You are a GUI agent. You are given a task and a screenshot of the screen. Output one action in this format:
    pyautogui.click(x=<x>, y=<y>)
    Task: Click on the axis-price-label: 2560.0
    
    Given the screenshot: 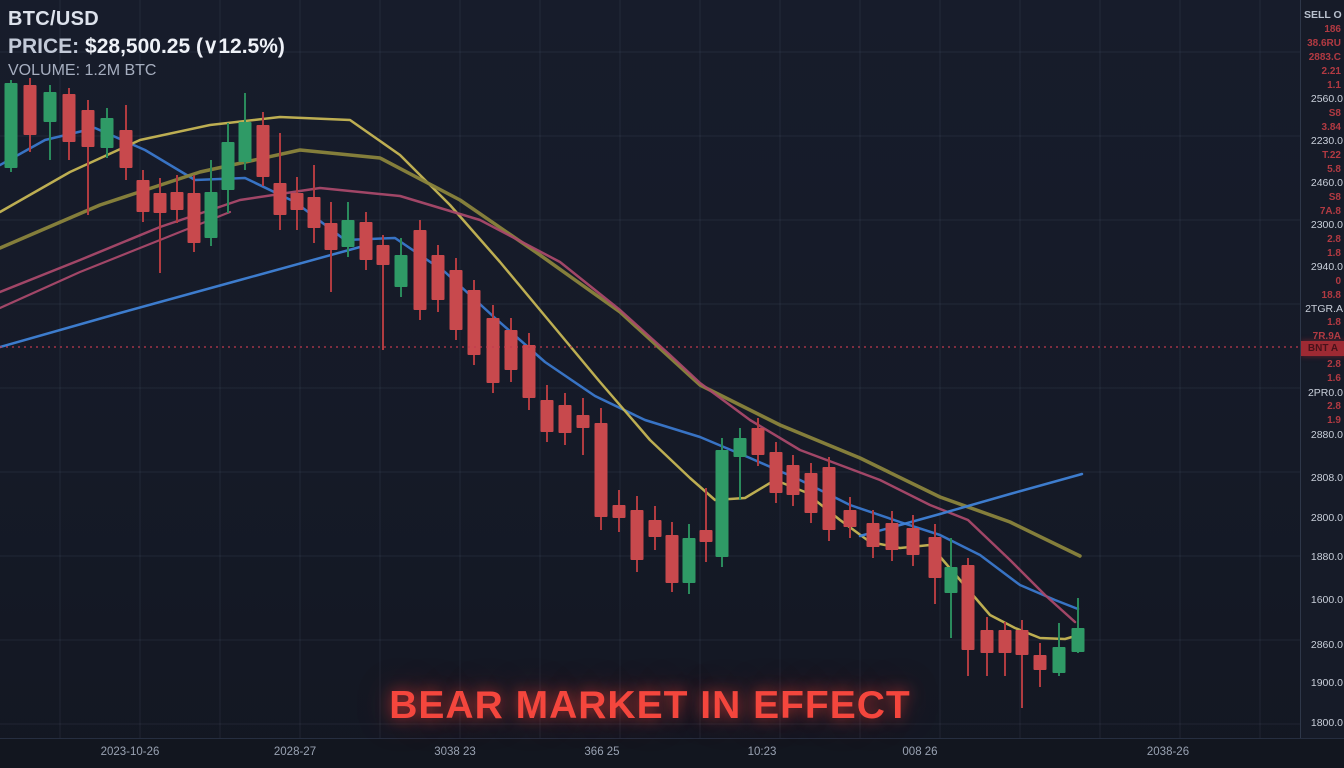 What is the action you would take?
    pyautogui.click(x=1326, y=99)
    